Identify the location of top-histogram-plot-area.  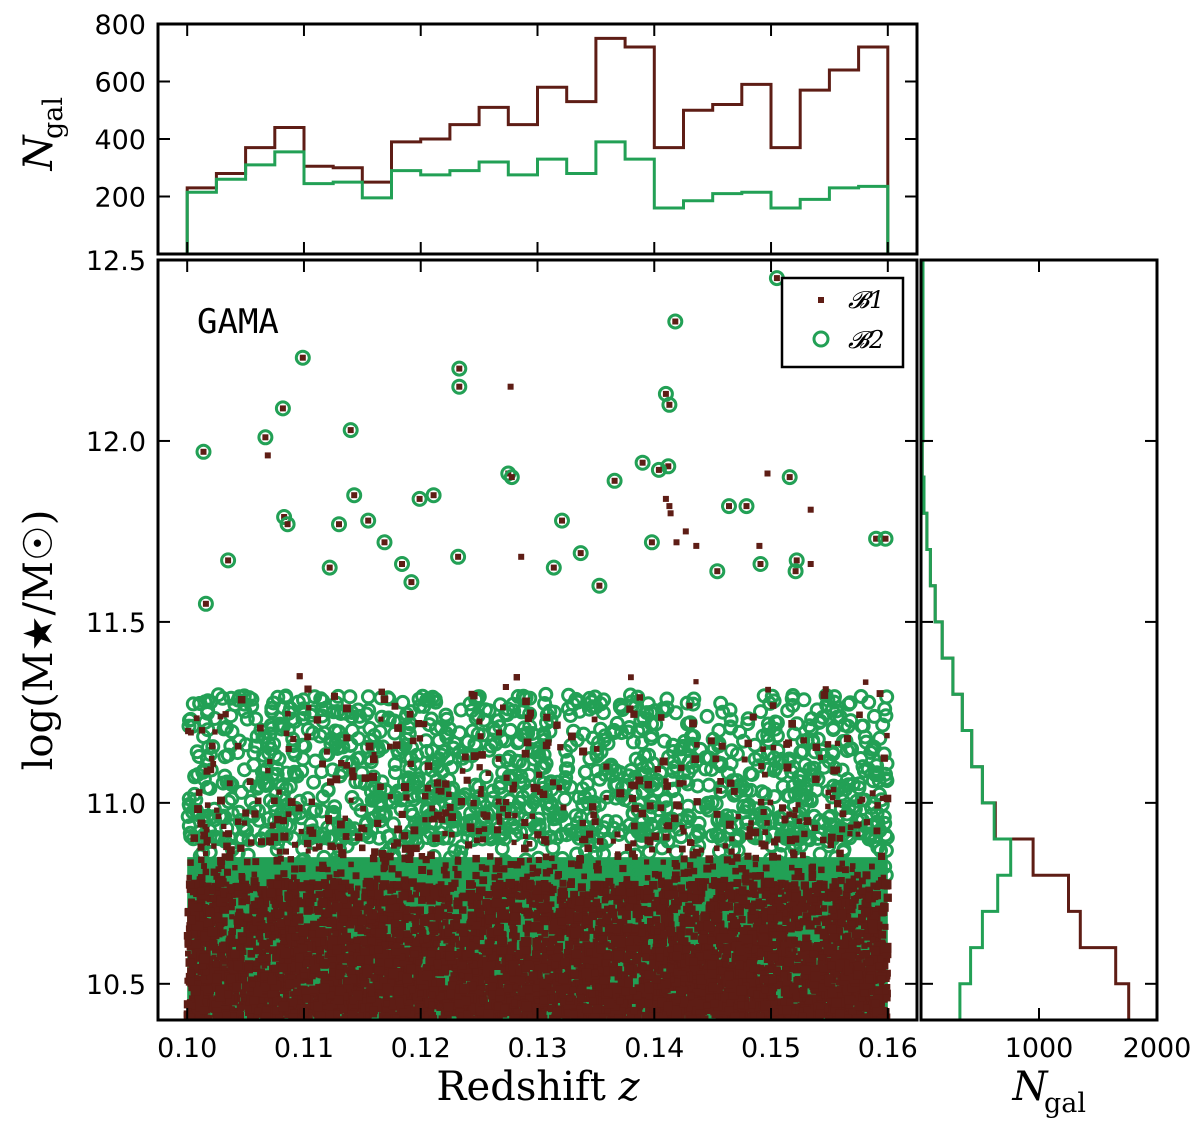
(537, 145).